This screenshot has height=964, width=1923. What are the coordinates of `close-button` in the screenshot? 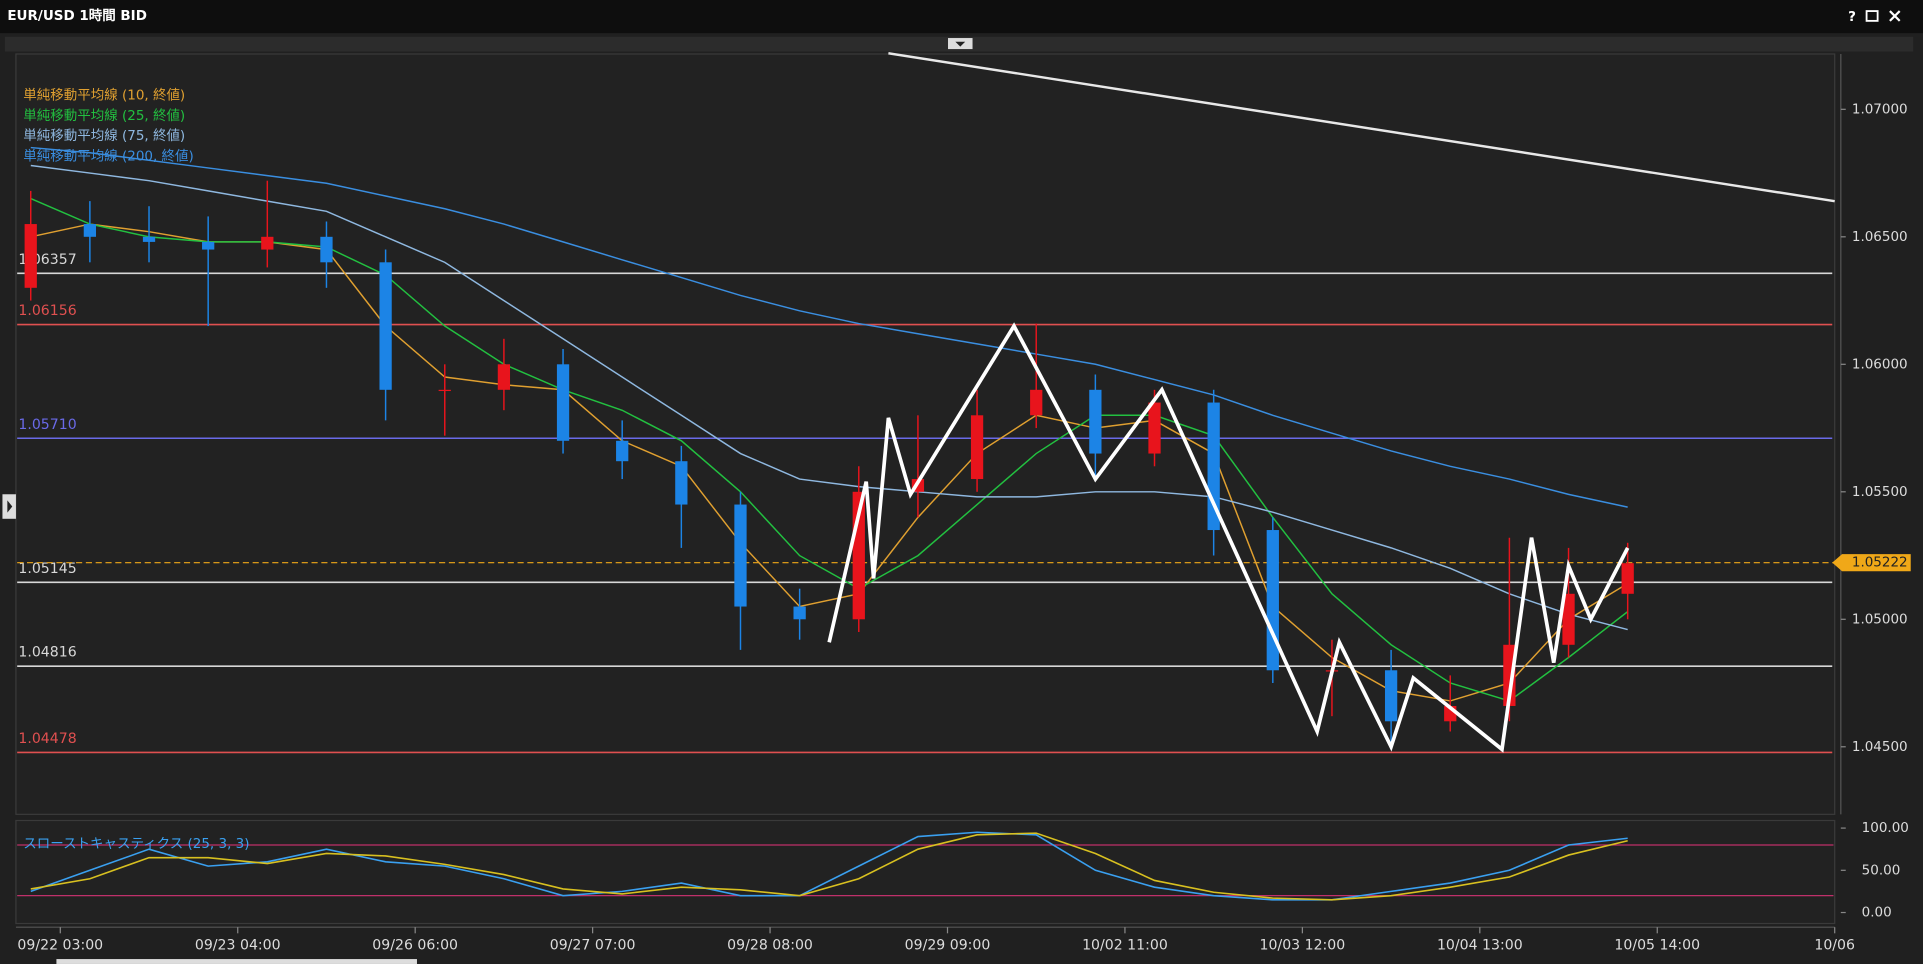 It's located at (1895, 16).